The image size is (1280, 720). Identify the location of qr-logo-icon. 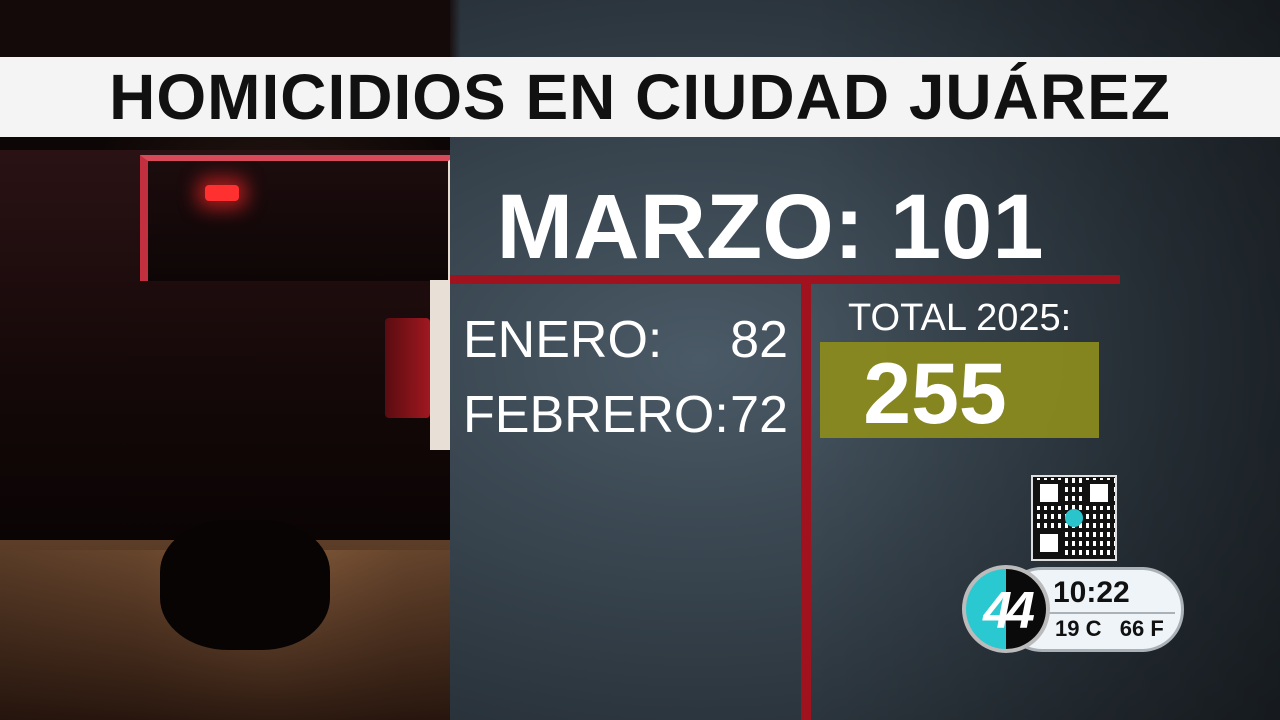
(1074, 518).